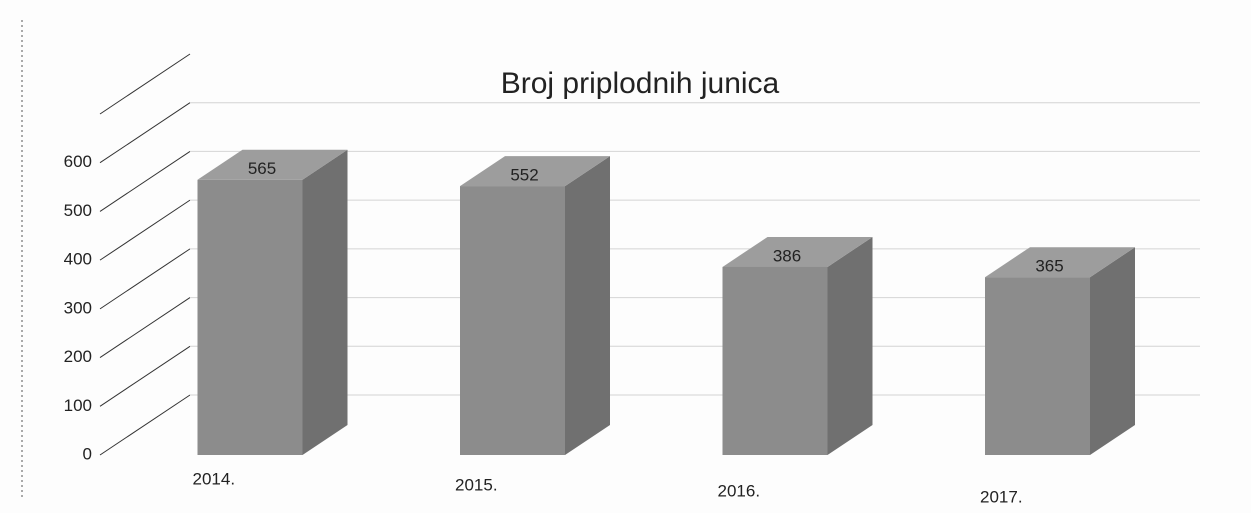 The width and height of the screenshot is (1251, 513). Describe the element at coordinates (787, 255) in the screenshot. I see `value-label: 386` at that location.